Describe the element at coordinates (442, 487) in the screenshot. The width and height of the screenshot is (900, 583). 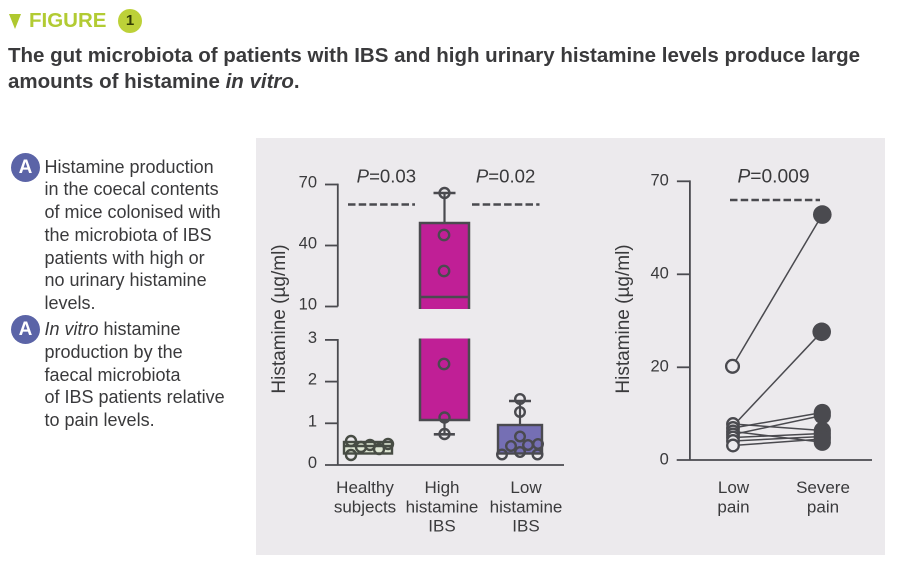
I see `svg-text: High` at that location.